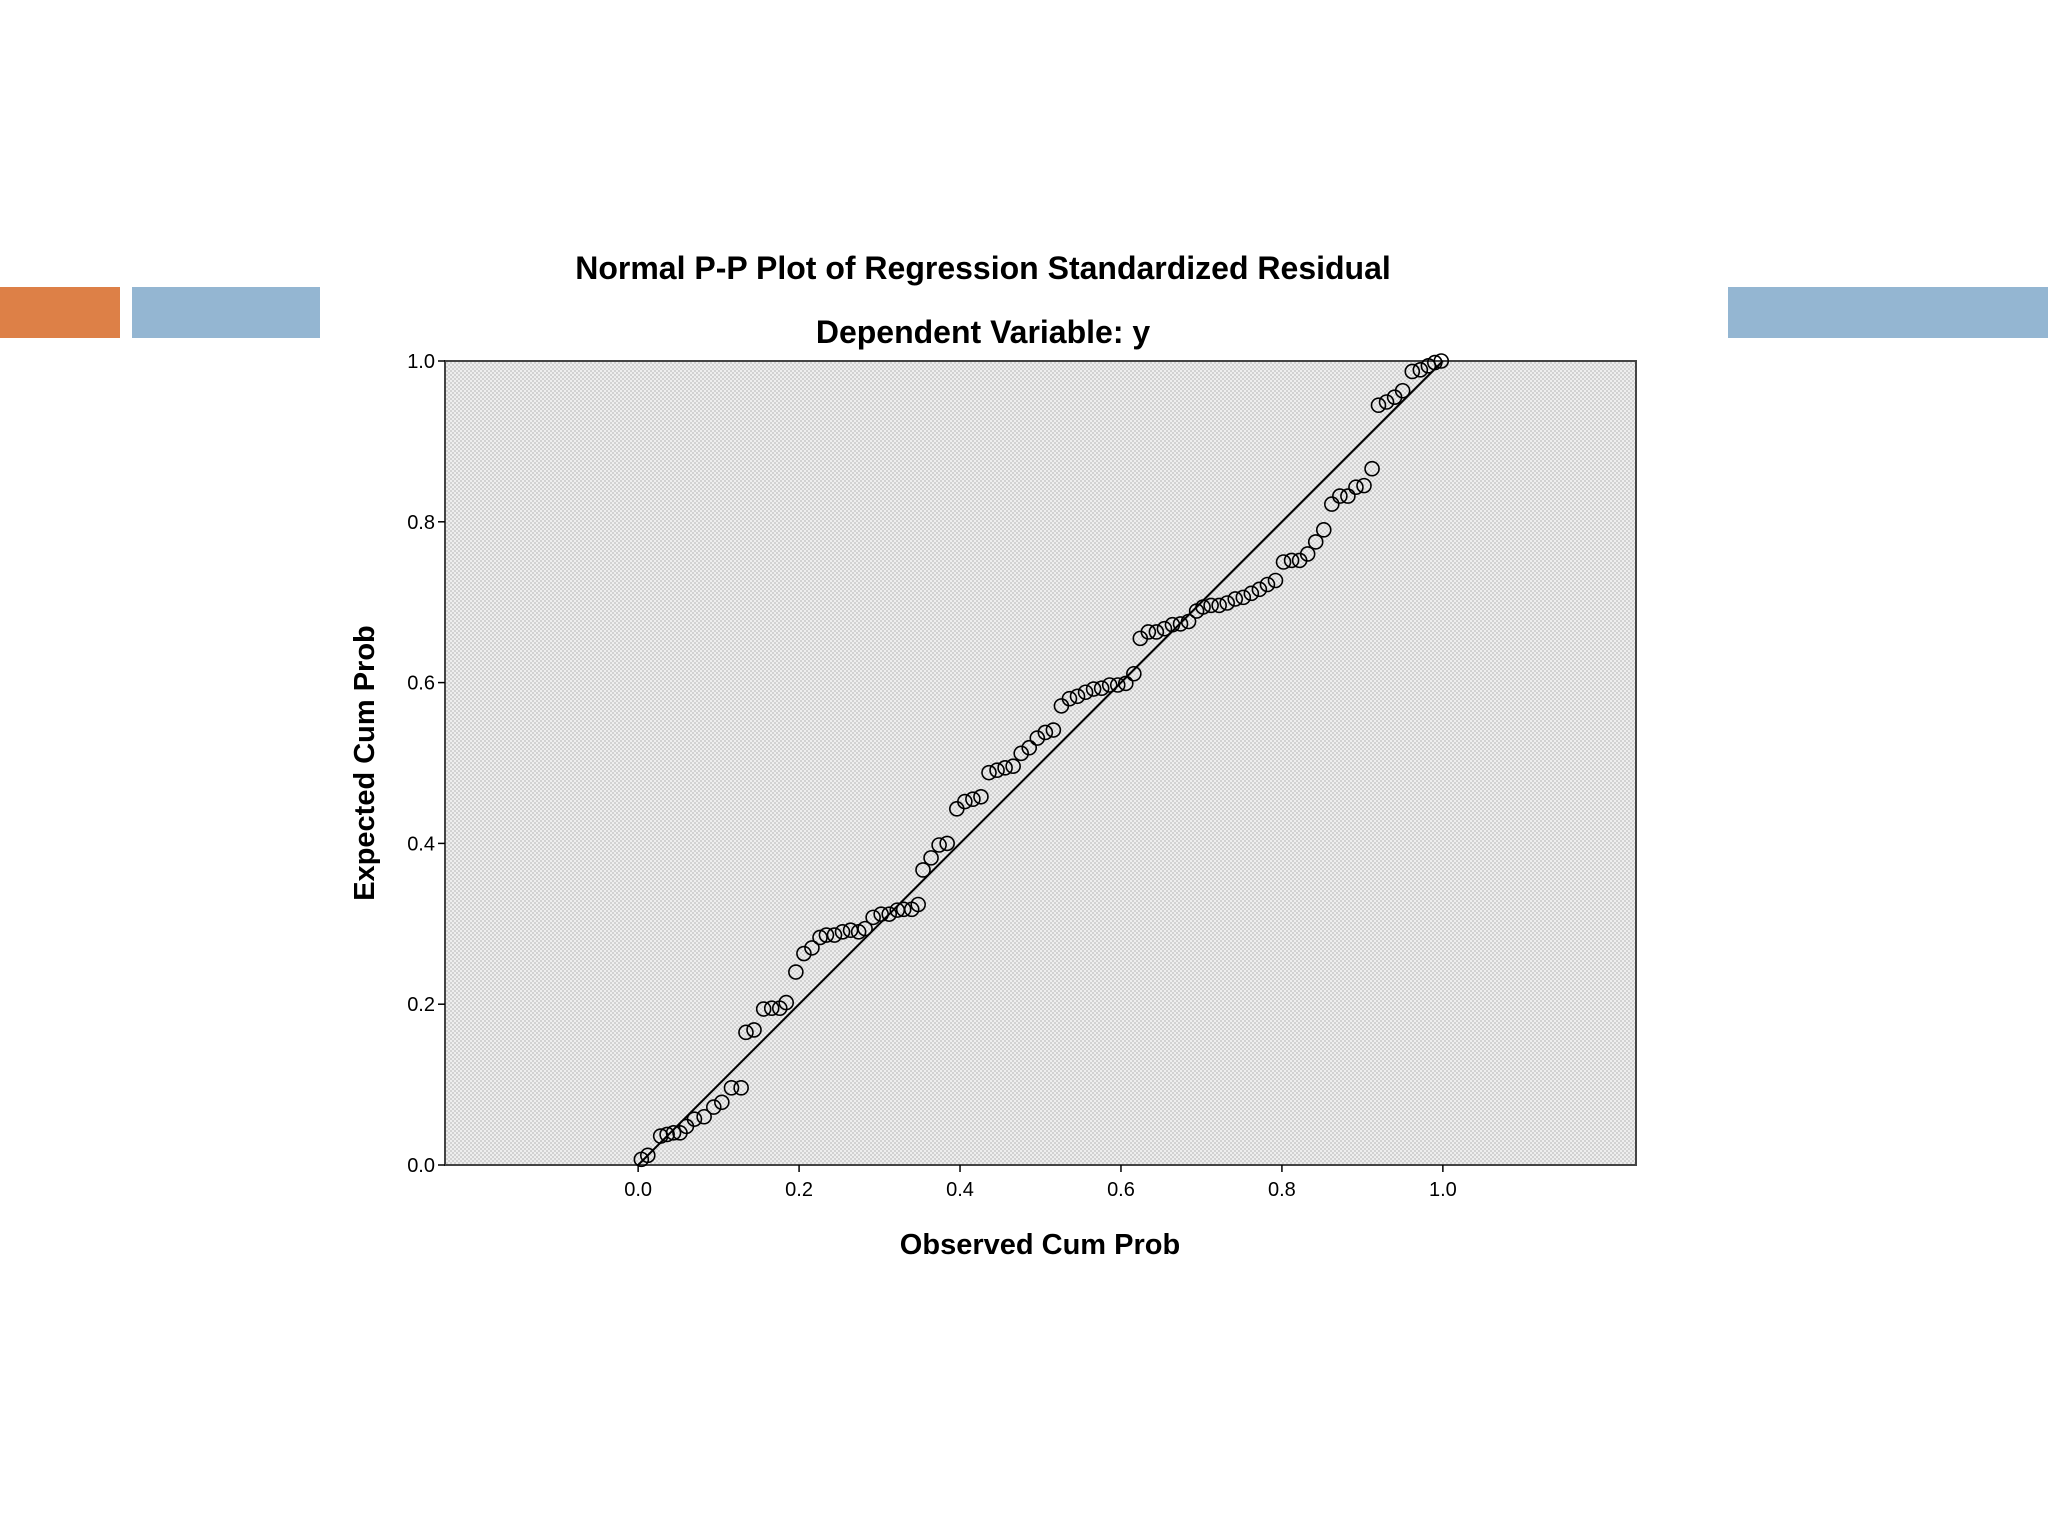 This screenshot has height=1536, width=2048. What do you see at coordinates (421, 1005) in the screenshot?
I see `y-tick-label: 0.2` at bounding box center [421, 1005].